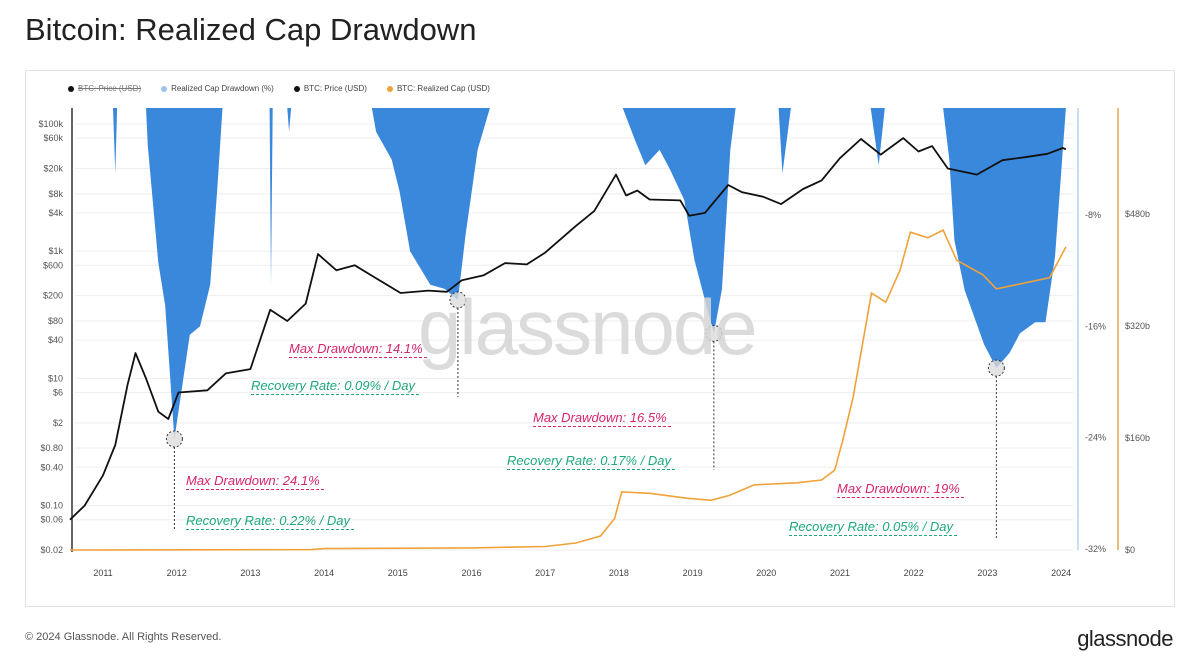 This screenshot has height=668, width=1199. I want to click on x-tick-label: 2012, so click(177, 573).